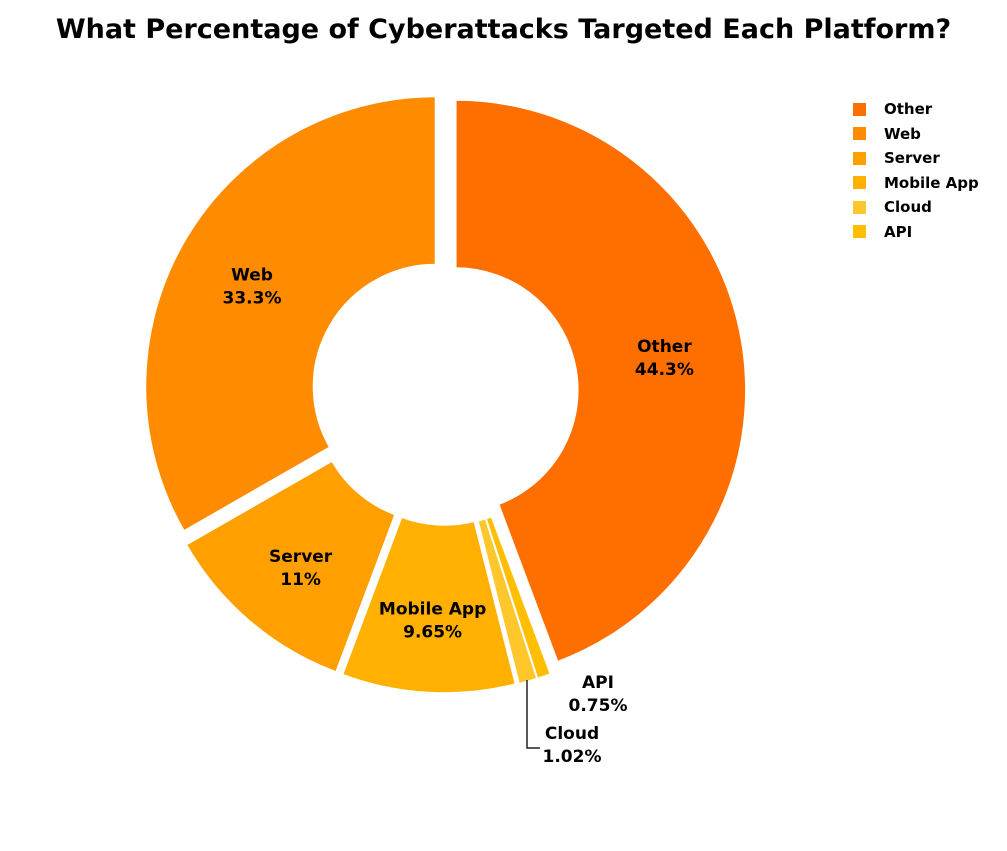  What do you see at coordinates (931, 182) in the screenshot?
I see `legend-label: Mobile App` at bounding box center [931, 182].